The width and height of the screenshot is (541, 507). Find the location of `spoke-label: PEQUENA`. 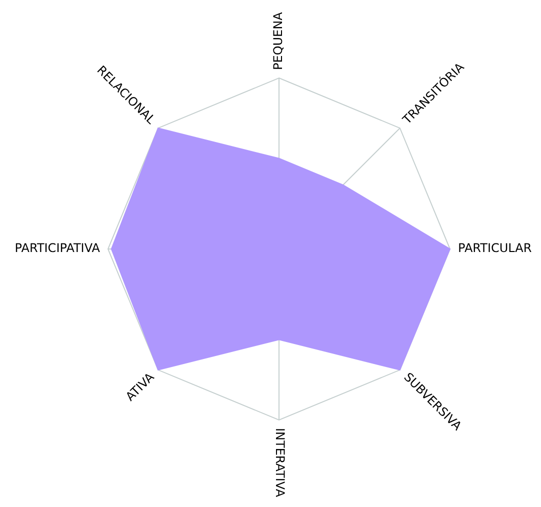

spoke-label: PEQUENA is located at coordinates (278, 40).